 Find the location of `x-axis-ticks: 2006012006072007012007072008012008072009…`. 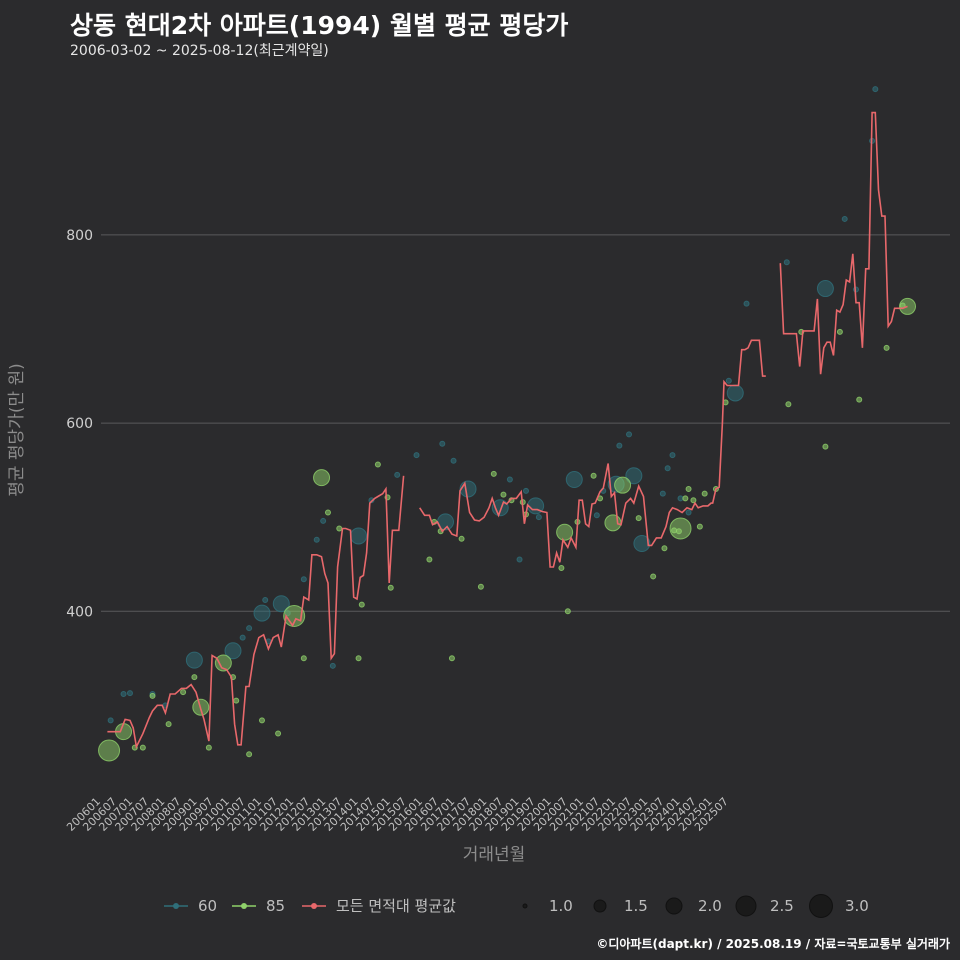

x-axis-ticks: 2006012006072007012007072008012008072009… is located at coordinates (397, 814).